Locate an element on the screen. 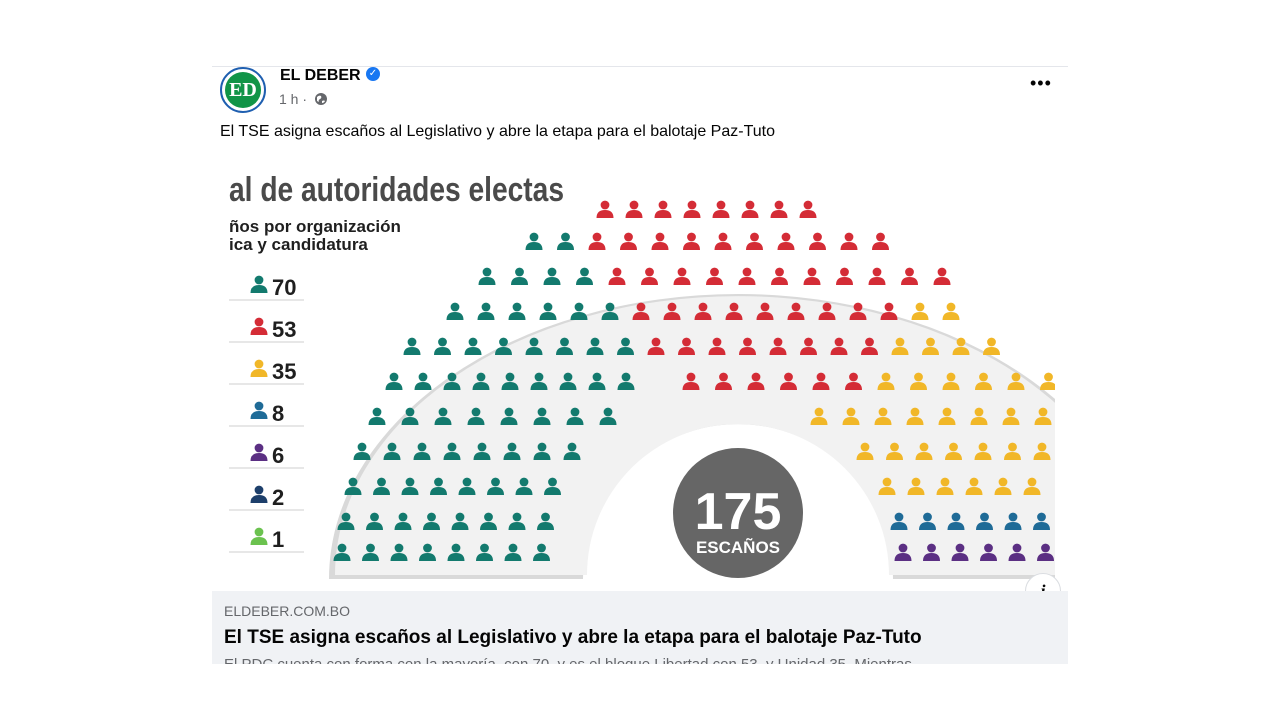 This screenshot has height=720, width=1280. page-avatar: ED is located at coordinates (243, 90).